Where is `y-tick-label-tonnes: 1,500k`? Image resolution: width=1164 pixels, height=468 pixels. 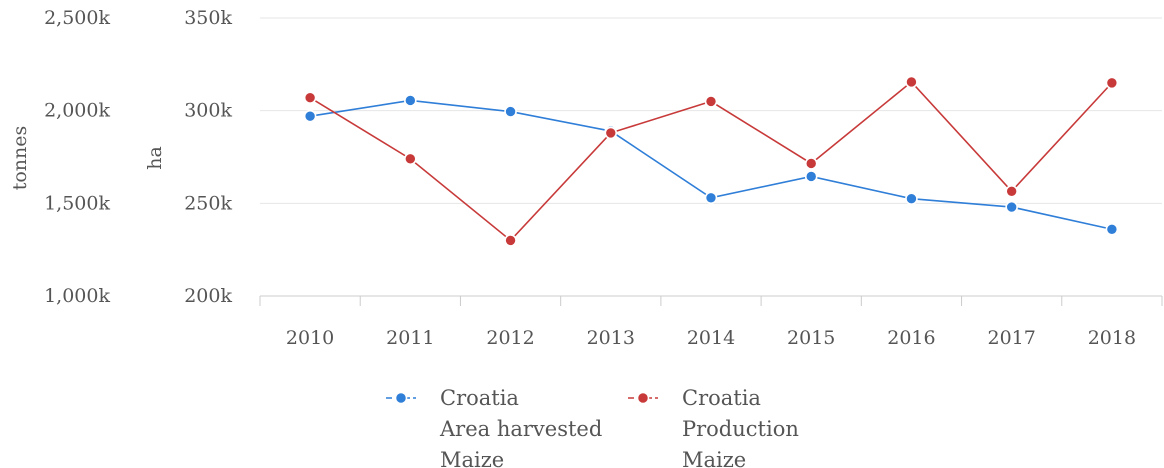
y-tick-label-tonnes: 1,500k is located at coordinates (77, 203).